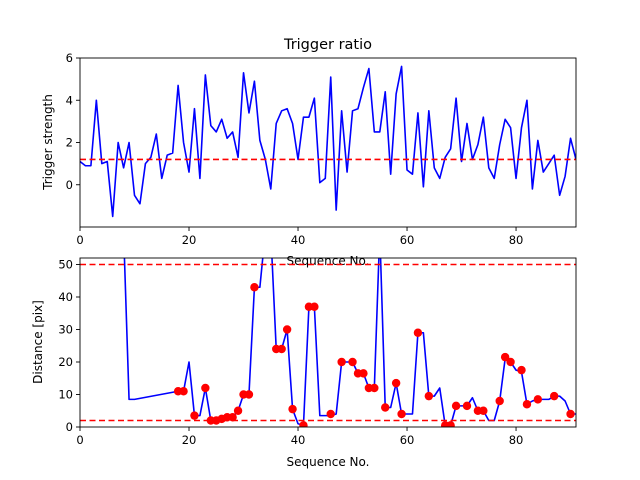 This screenshot has width=640, height=480. I want to click on y-axis-label: Distance [pix], so click(38, 342).